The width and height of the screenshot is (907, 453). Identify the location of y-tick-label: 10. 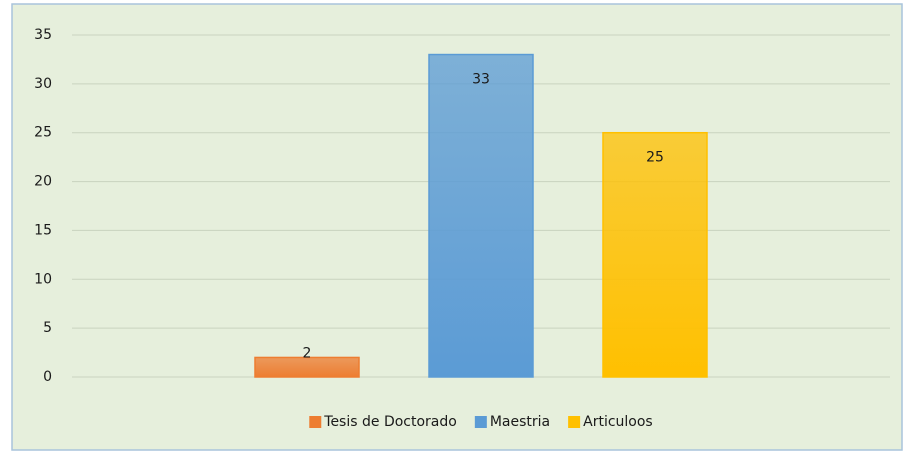
(43, 279).